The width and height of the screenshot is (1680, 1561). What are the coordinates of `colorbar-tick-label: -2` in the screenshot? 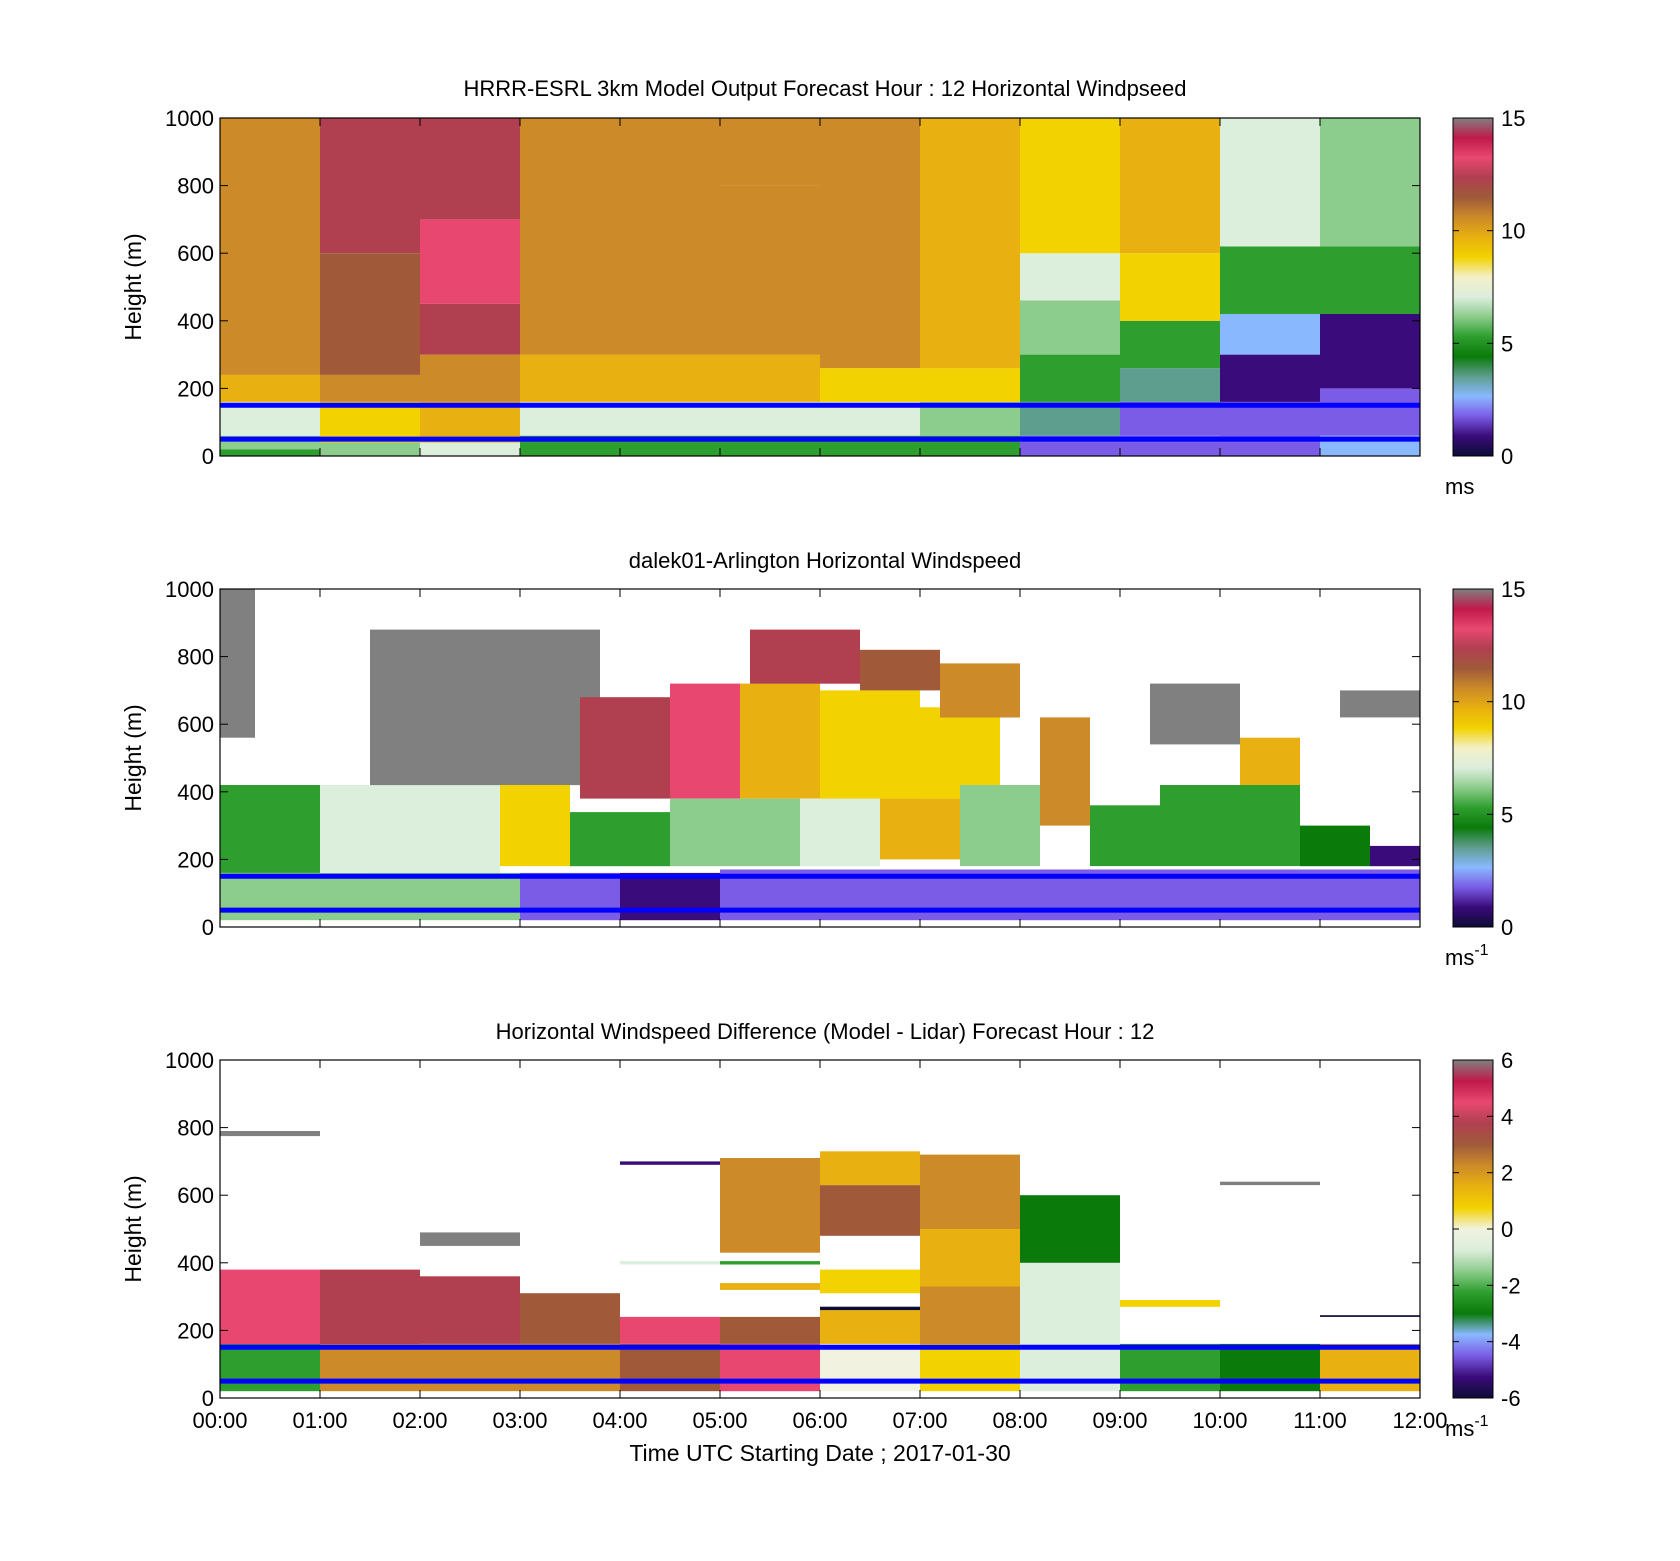 It's located at (1511, 1285).